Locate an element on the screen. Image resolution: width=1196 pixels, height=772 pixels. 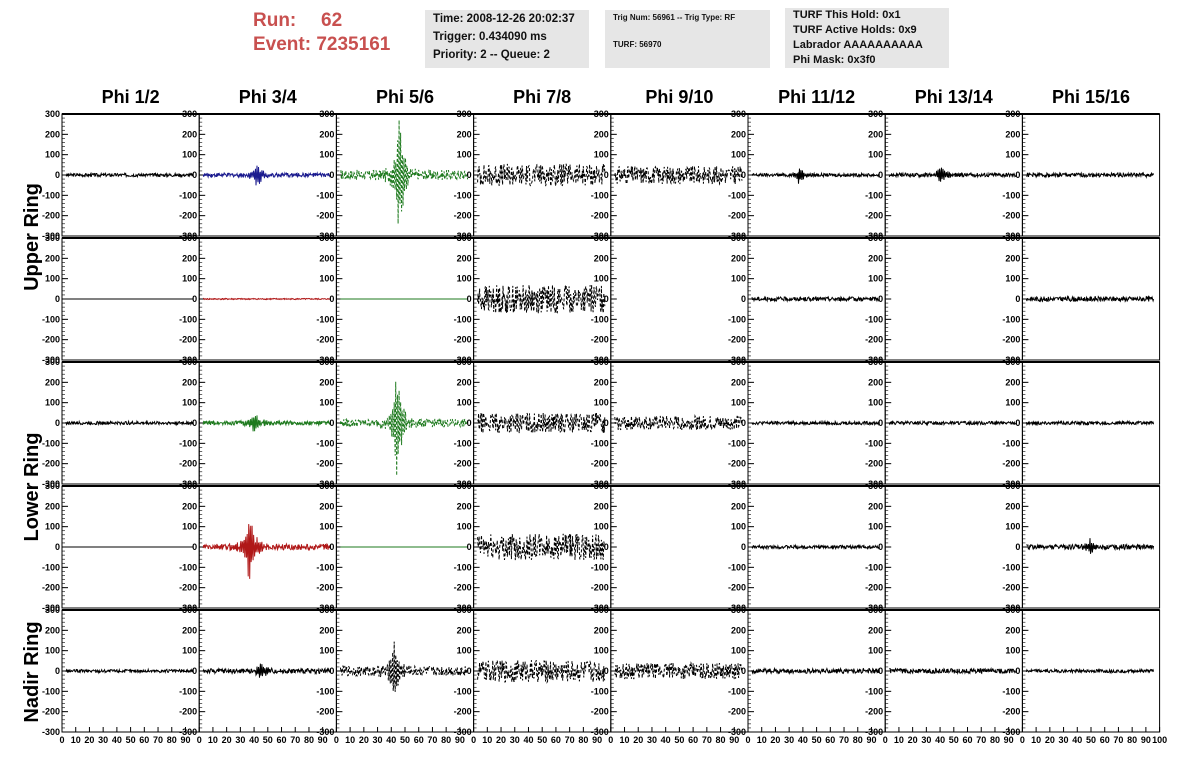
event-value: 7235161 is located at coordinates (353, 44).